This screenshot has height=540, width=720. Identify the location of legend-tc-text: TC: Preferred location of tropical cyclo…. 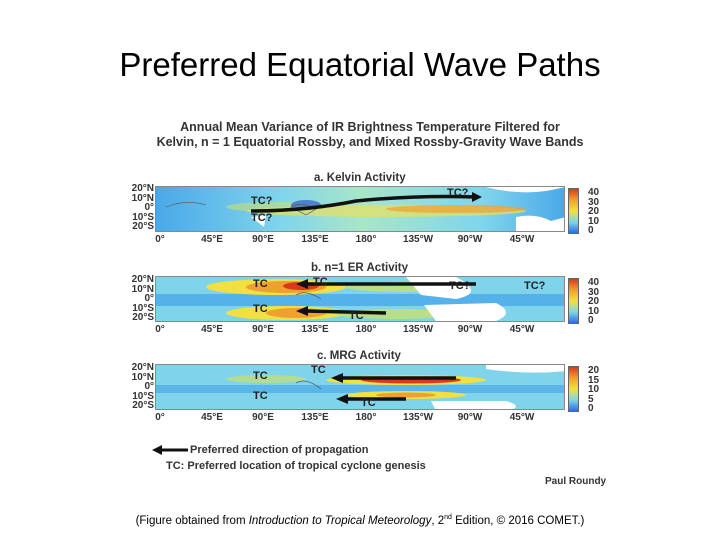
(296, 466).